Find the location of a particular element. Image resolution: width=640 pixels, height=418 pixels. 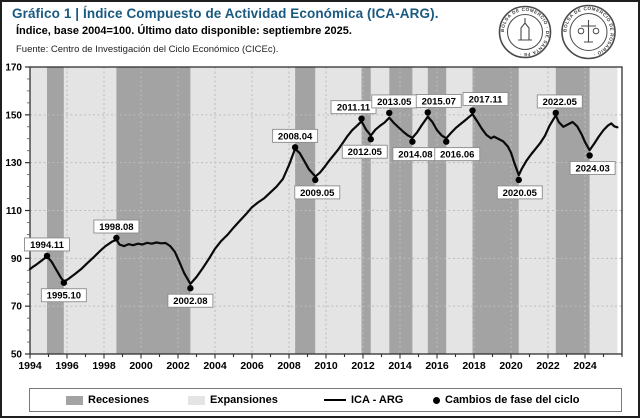

phase-label: 1994.11 is located at coordinates (47, 245).